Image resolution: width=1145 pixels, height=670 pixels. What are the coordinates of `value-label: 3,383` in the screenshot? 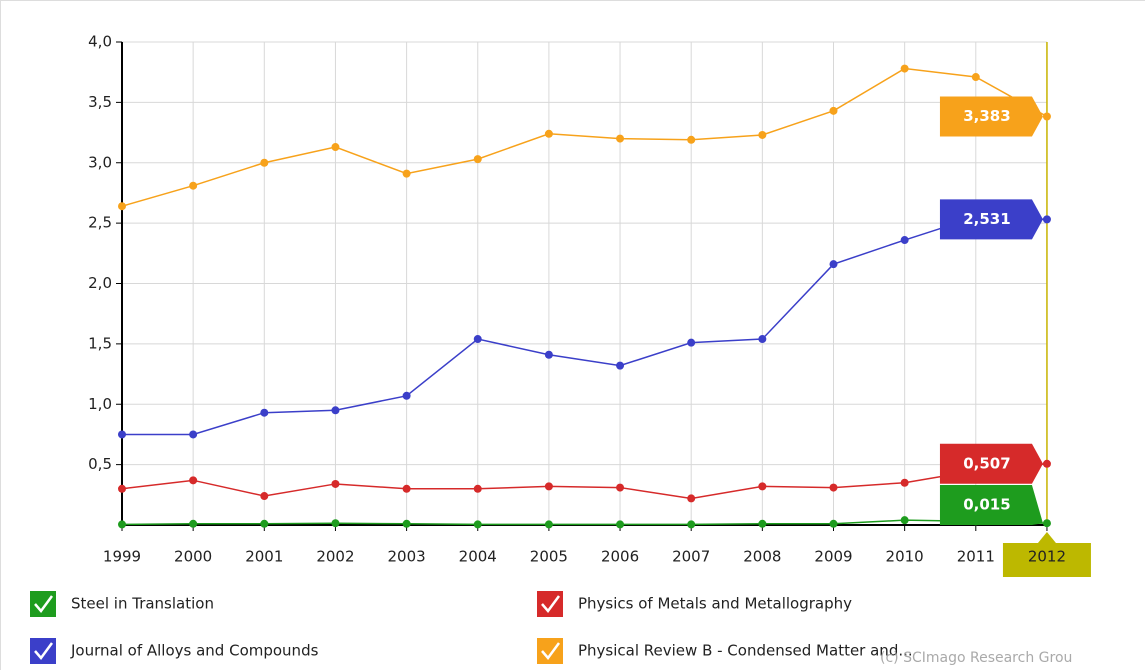 It's located at (986, 116).